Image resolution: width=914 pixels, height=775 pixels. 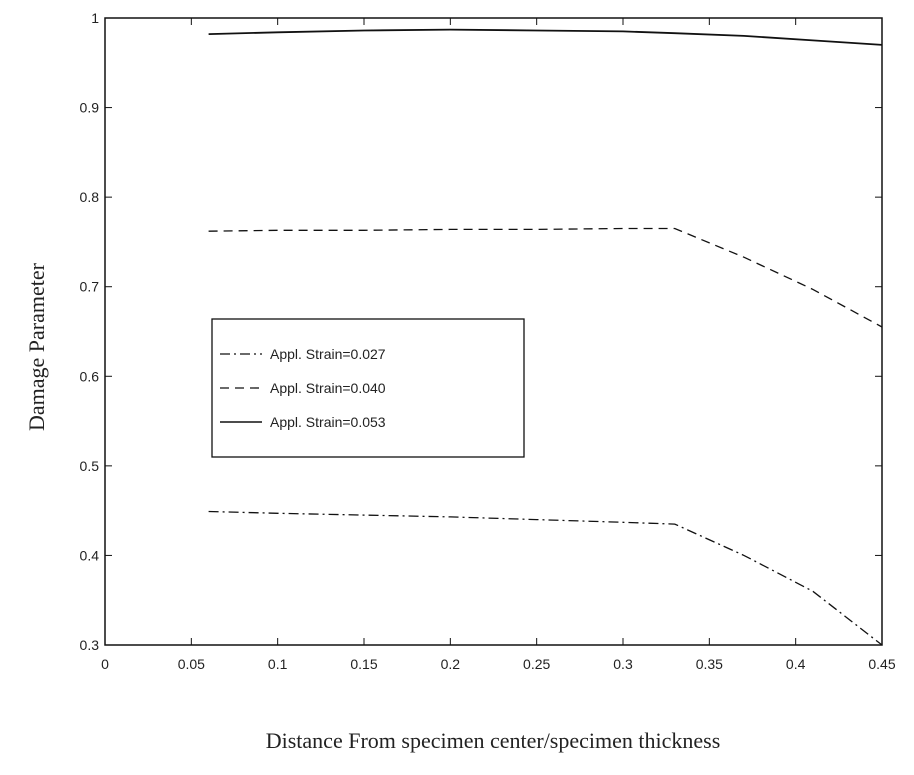 I want to click on x-tick-label: 0.3, so click(x=623, y=664).